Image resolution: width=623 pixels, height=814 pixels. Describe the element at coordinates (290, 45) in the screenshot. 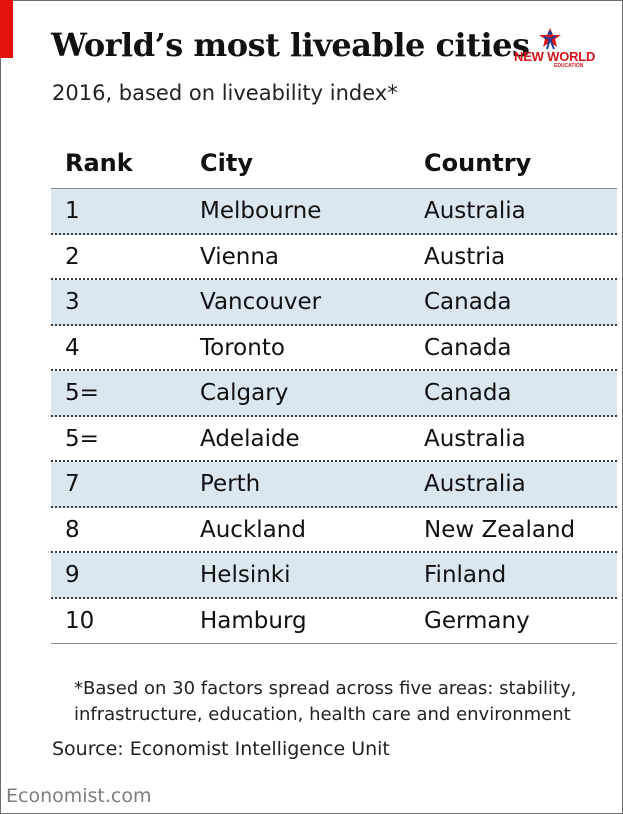

I see `chart-title: World’s most liveable cities` at that location.